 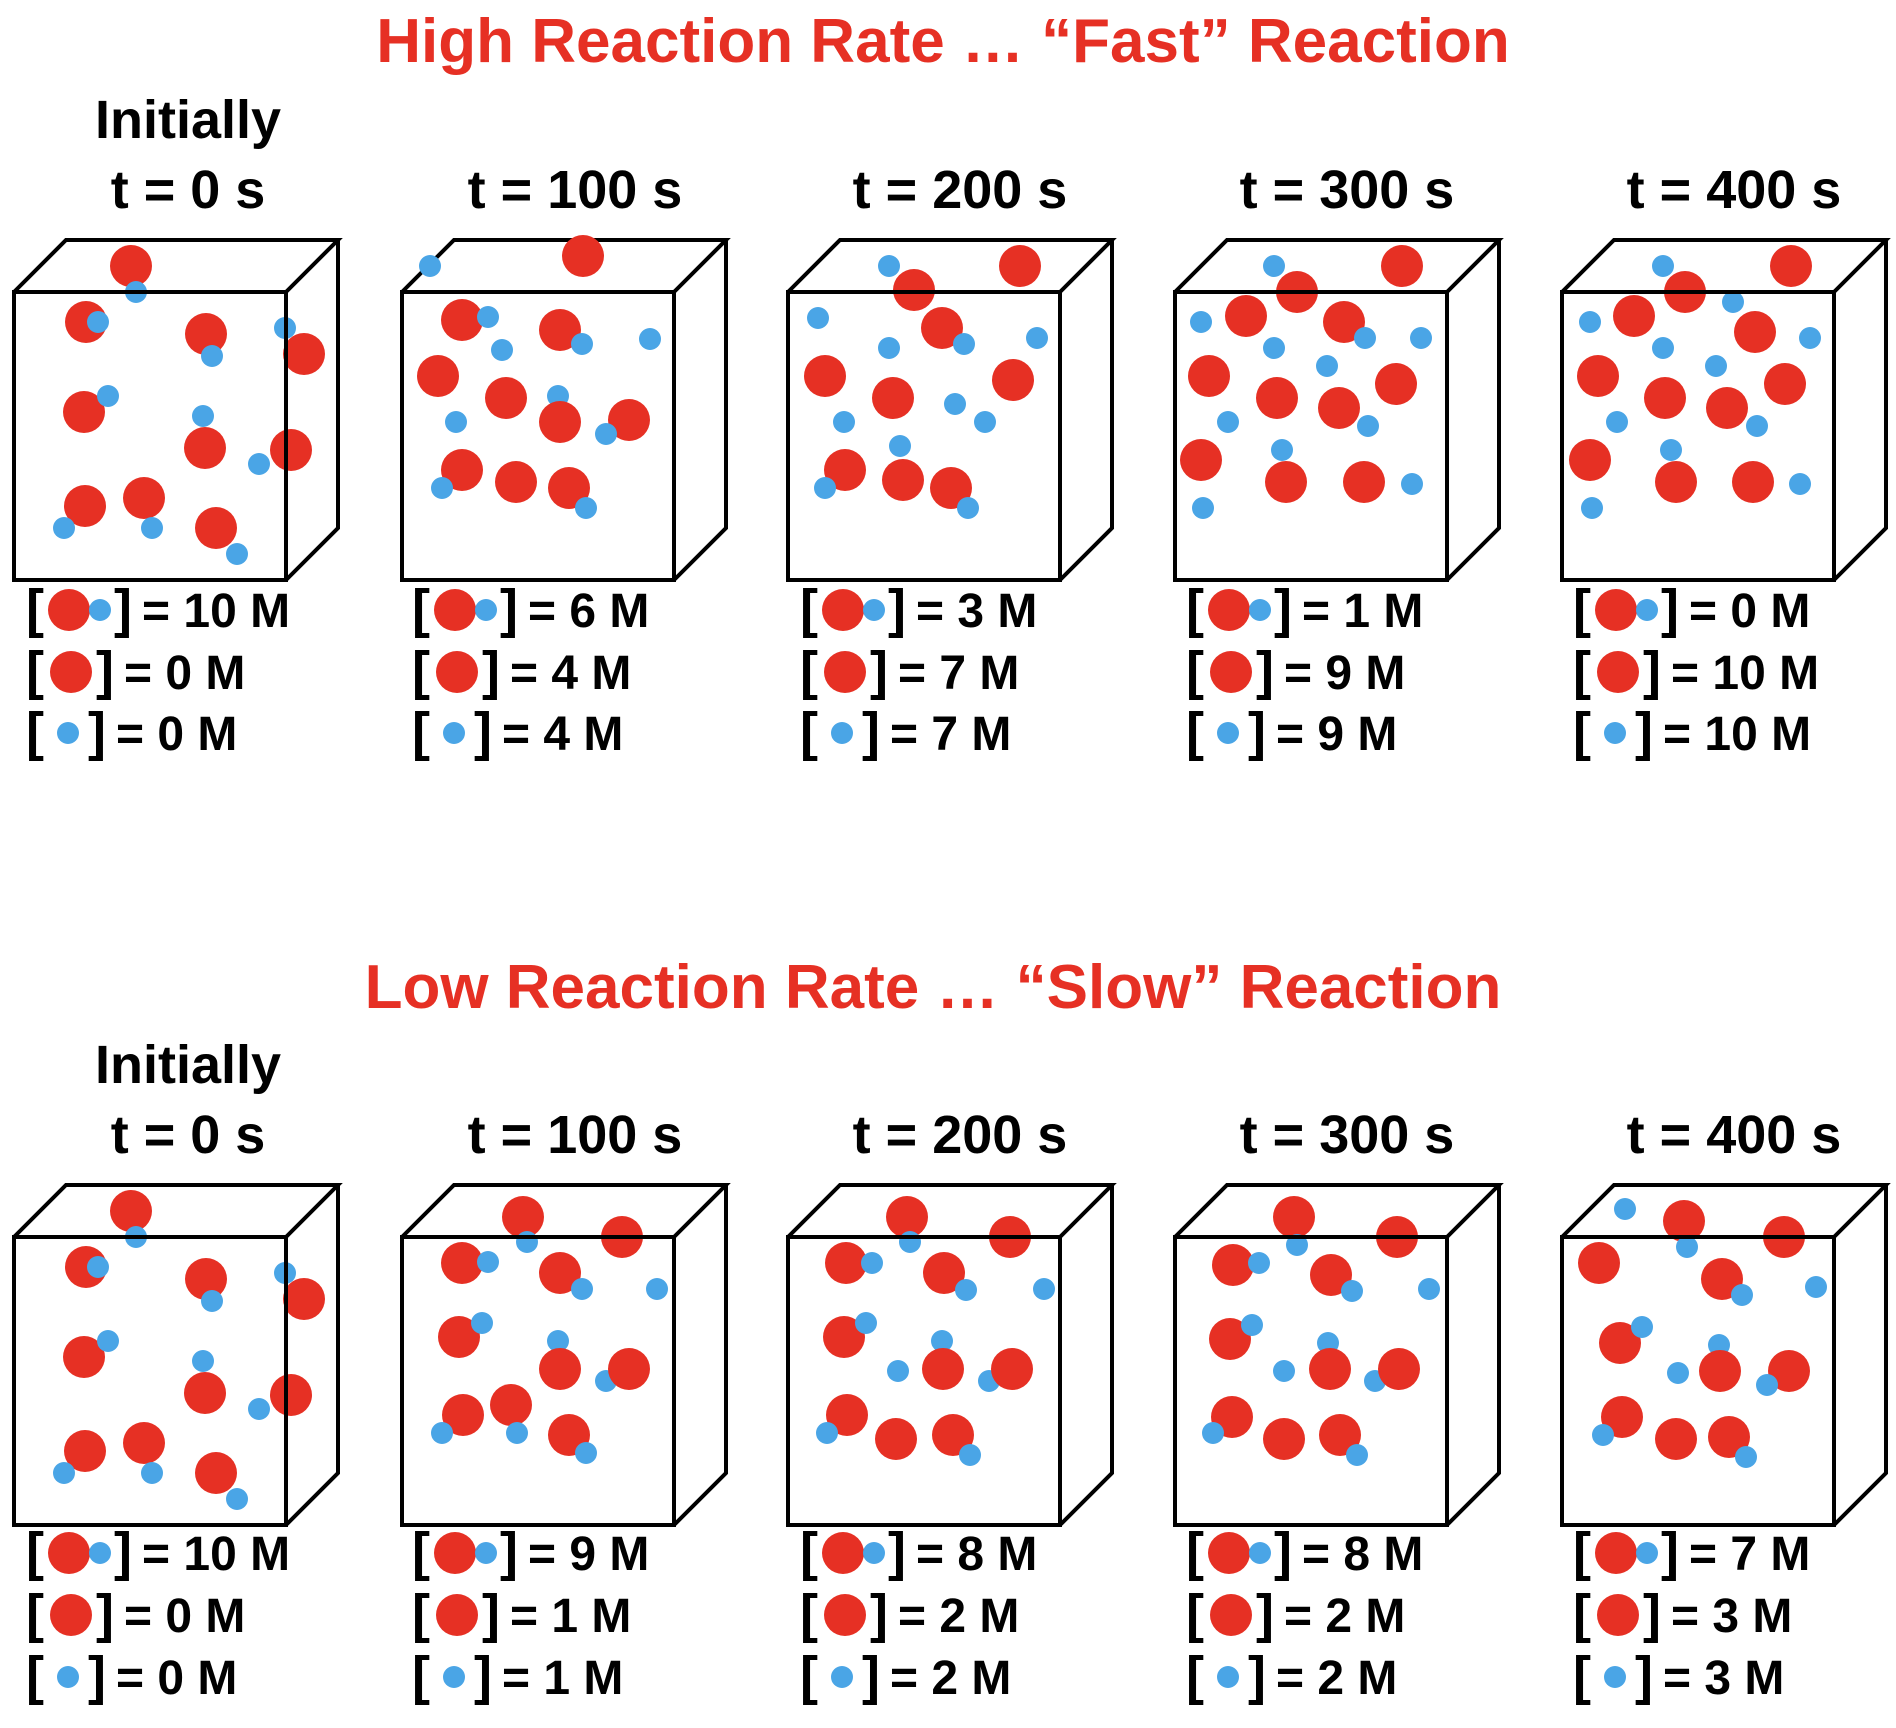 I want to click on ab-molecule-icon, so click(x=455, y=610).